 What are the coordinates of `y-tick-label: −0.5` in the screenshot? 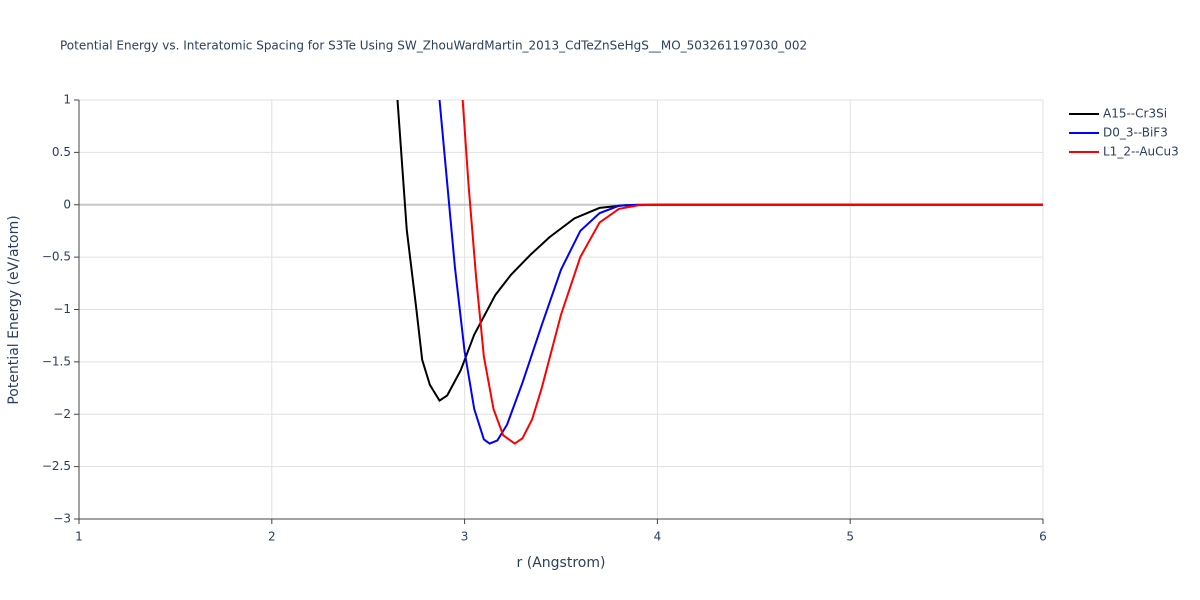 It's located at (56, 257).